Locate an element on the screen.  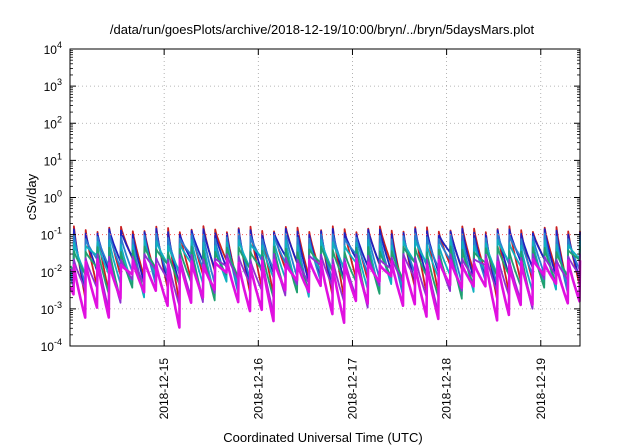
y-tick-label: 10³ is located at coordinates (53, 85).